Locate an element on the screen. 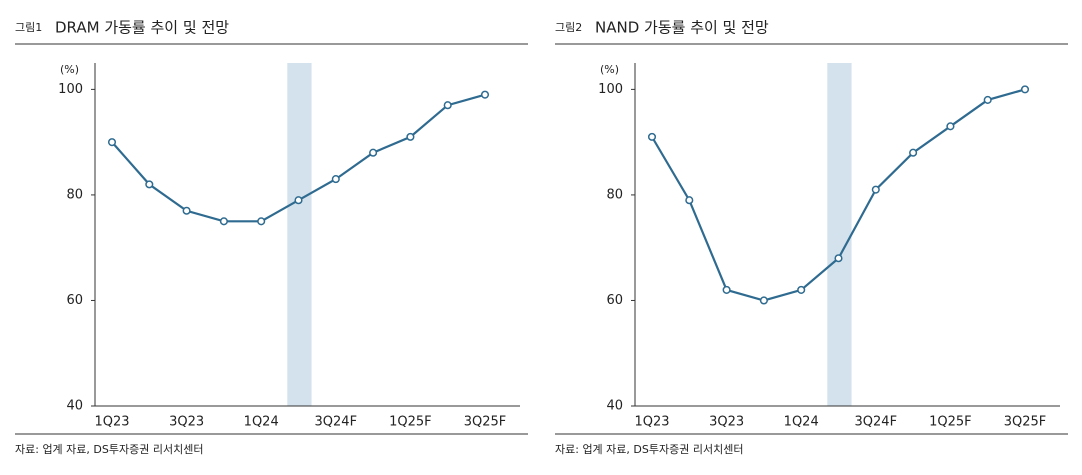 Image resolution: width=1082 pixels, height=475 pixels. chart-title: DRAM 가동률 추이 및 전망 is located at coordinates (142, 28).